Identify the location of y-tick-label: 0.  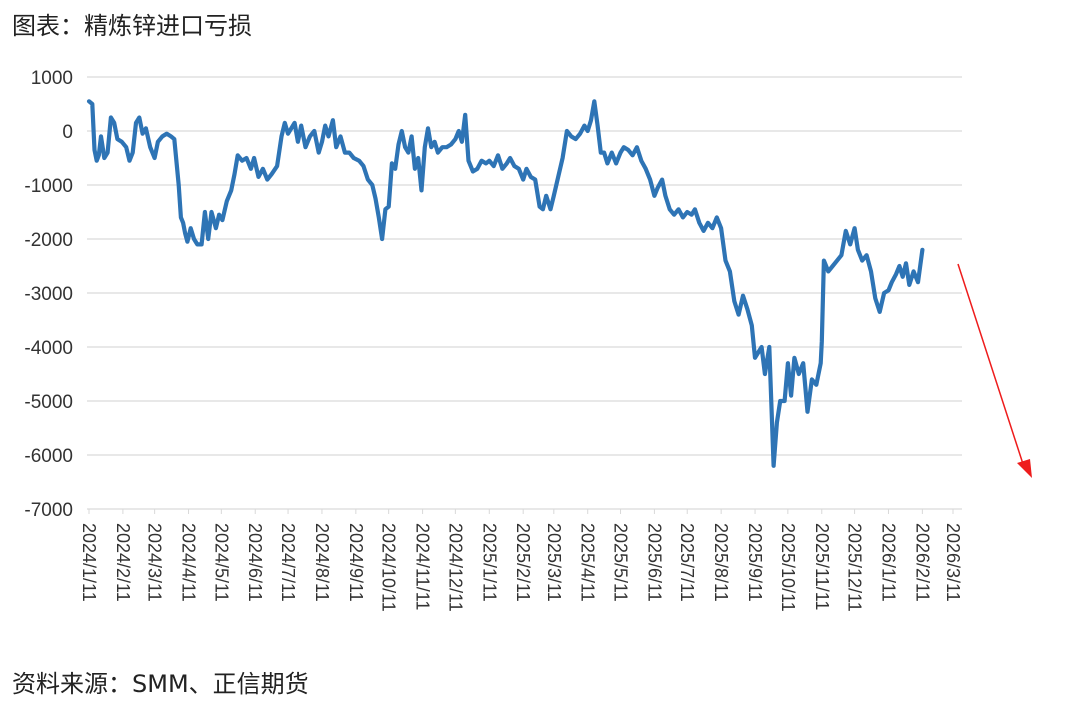
(67, 132).